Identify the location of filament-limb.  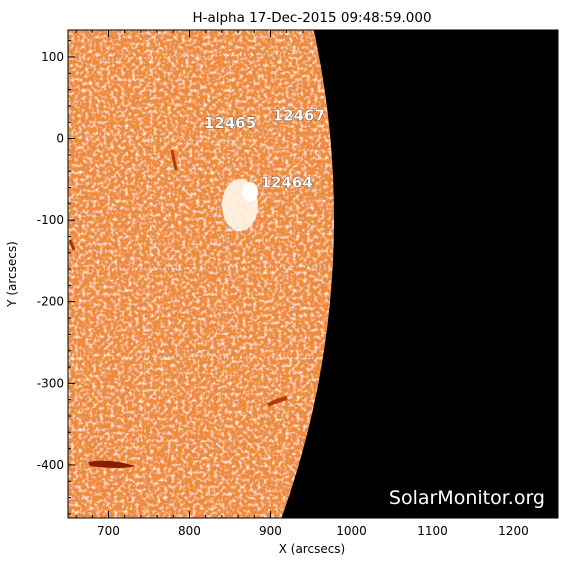
(277, 401).